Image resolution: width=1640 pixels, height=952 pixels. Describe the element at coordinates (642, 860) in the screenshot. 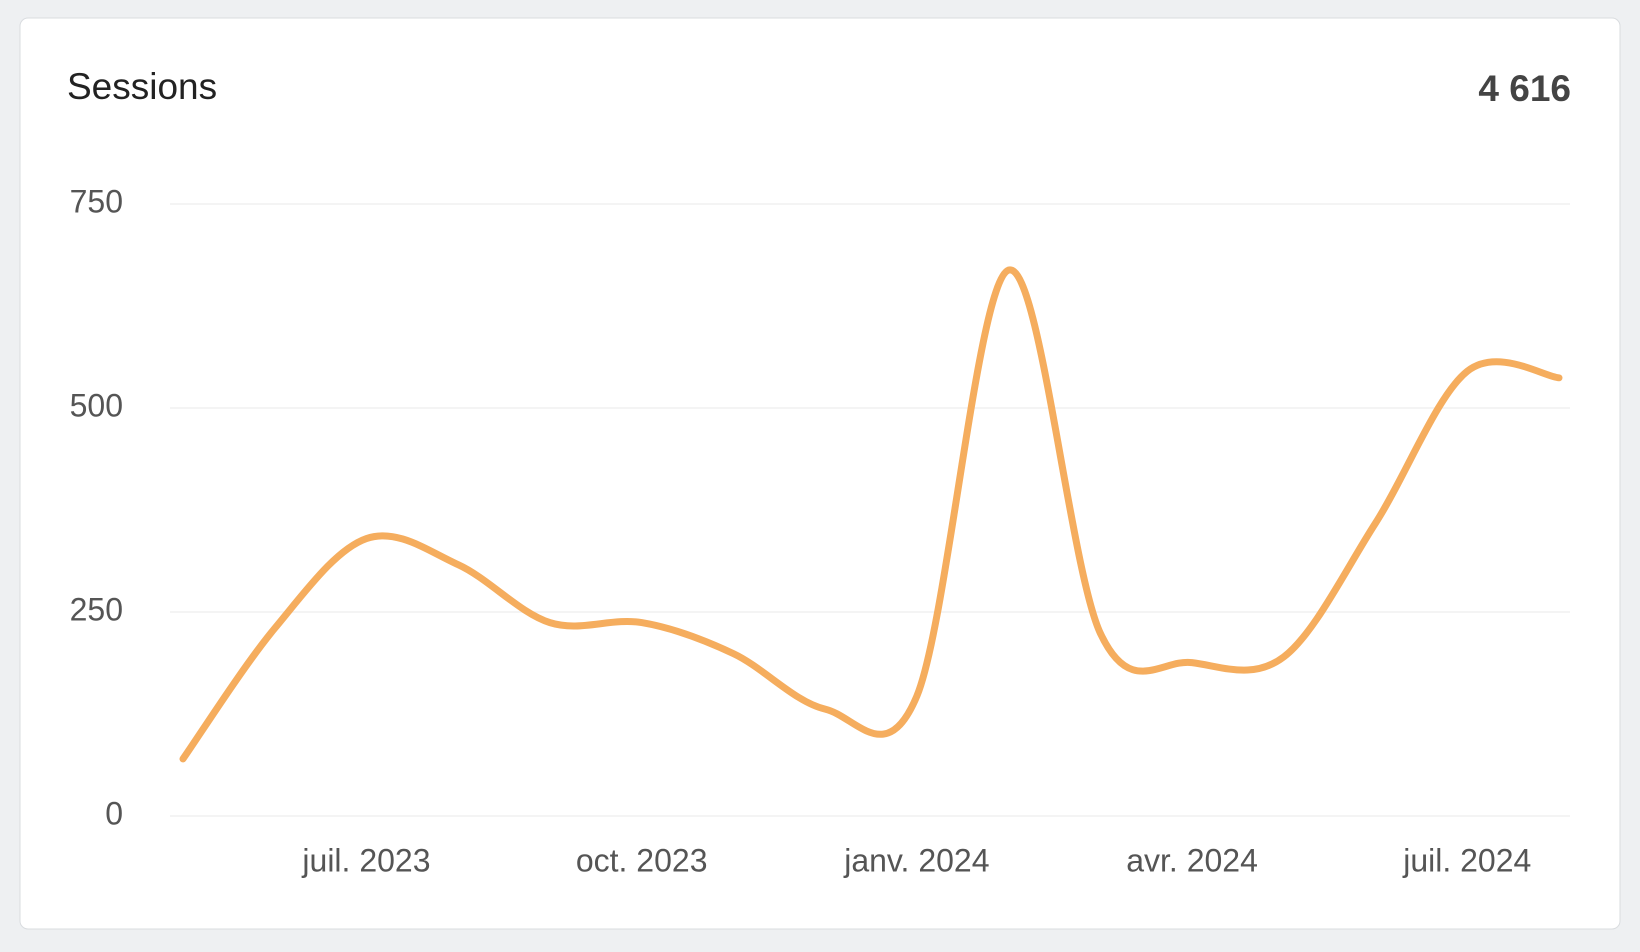

I see `x-tick-label: oct. 2023` at that location.